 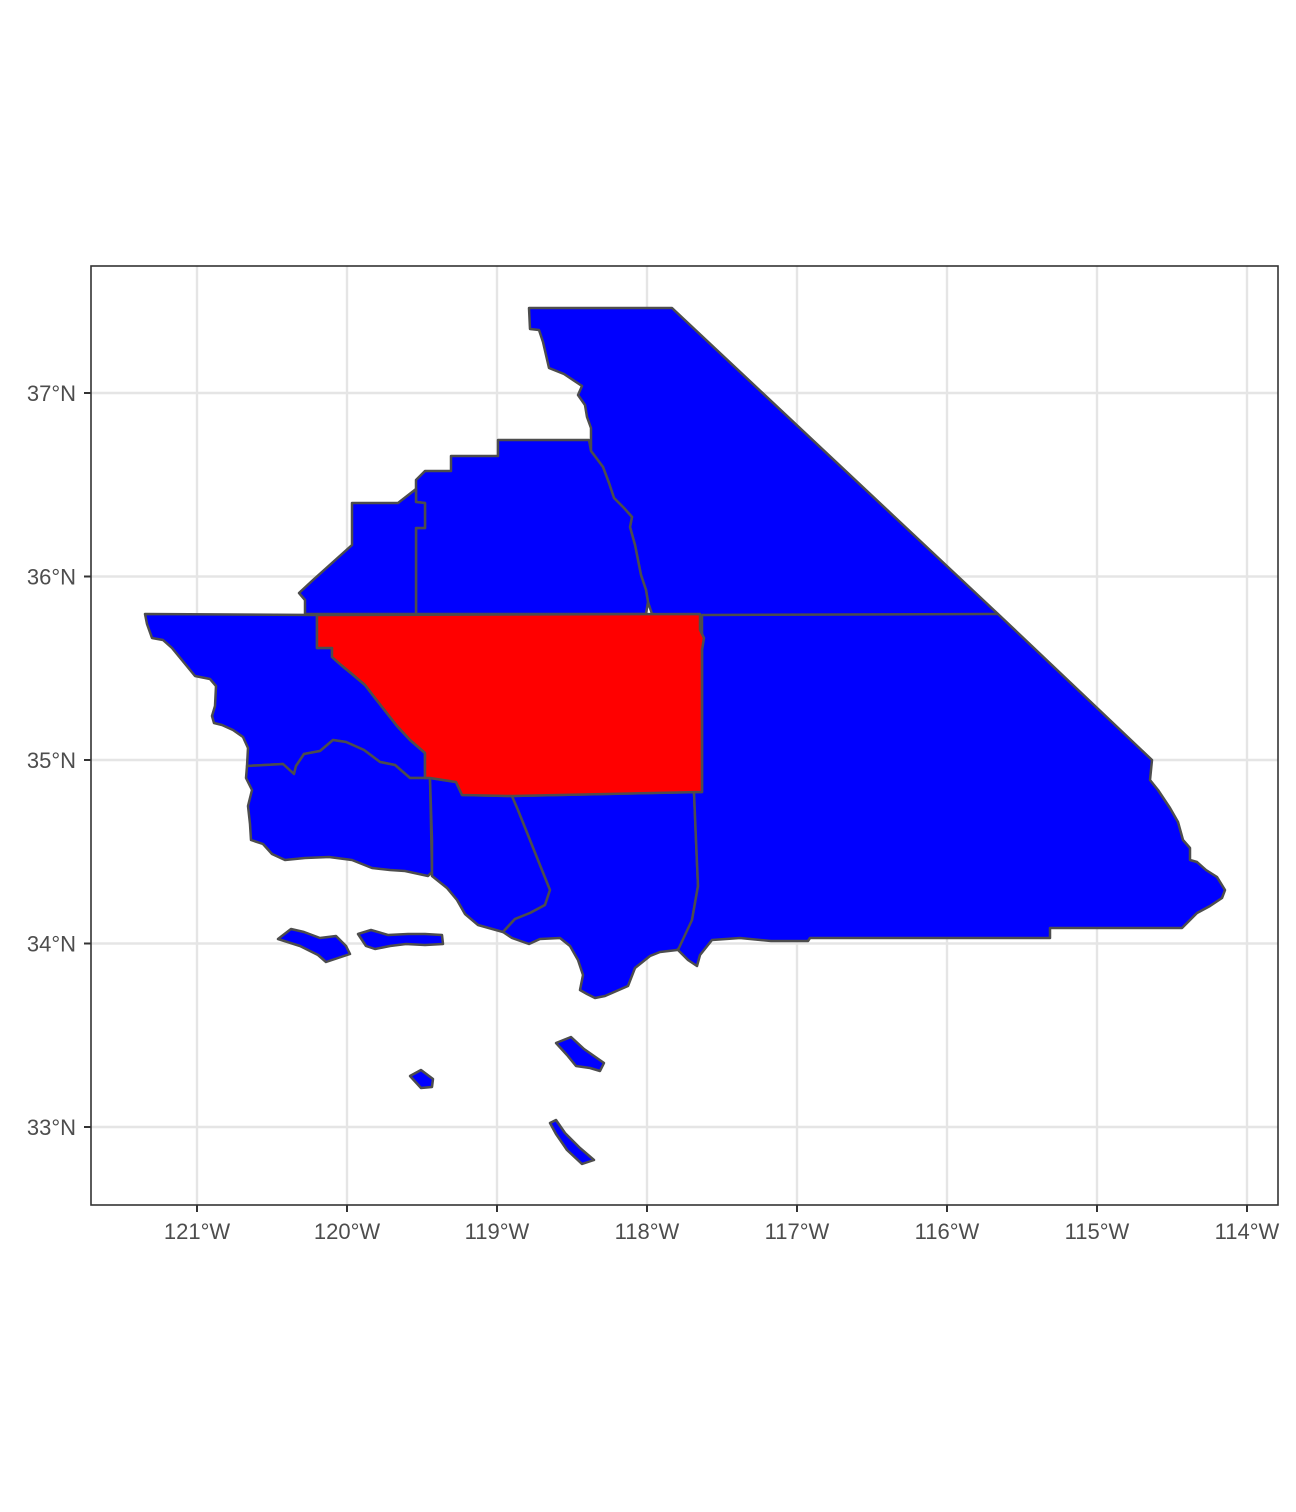 I want to click on island-santa-rosa, so click(x=314, y=945).